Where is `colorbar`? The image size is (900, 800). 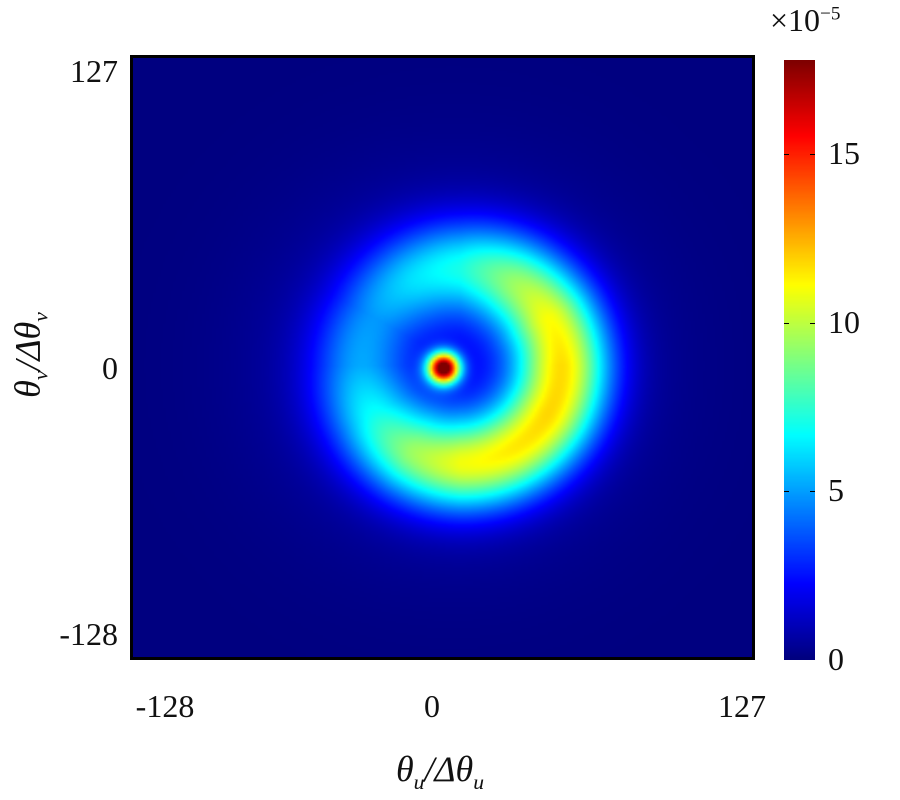
colorbar is located at coordinates (799, 360).